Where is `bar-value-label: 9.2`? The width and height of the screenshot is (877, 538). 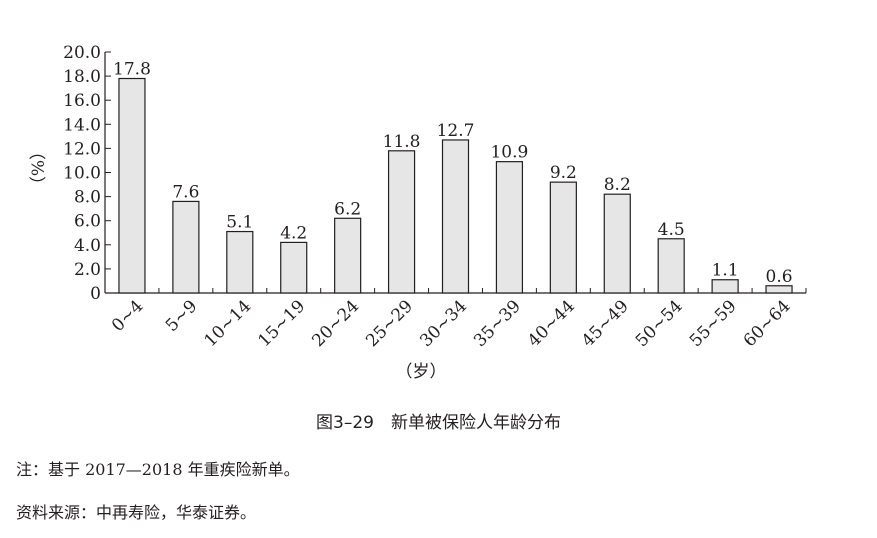
bar-value-label: 9.2 is located at coordinates (563, 173).